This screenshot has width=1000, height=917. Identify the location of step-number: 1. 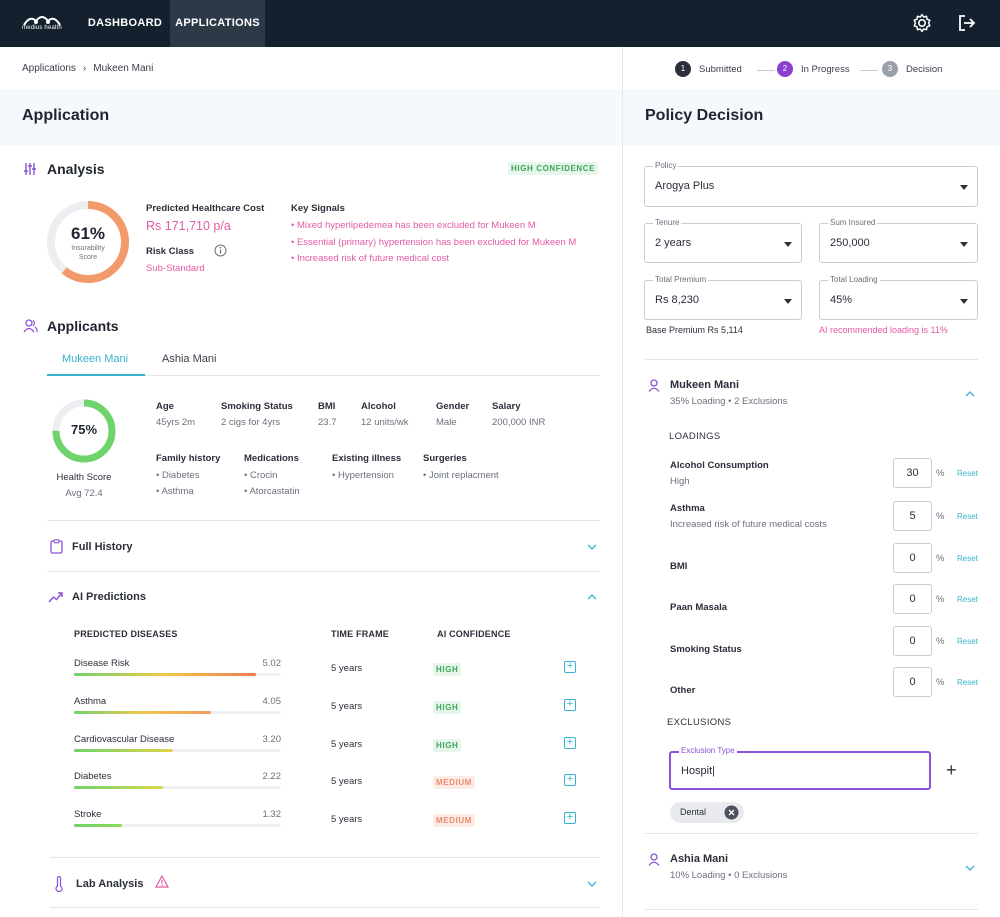
(683, 69).